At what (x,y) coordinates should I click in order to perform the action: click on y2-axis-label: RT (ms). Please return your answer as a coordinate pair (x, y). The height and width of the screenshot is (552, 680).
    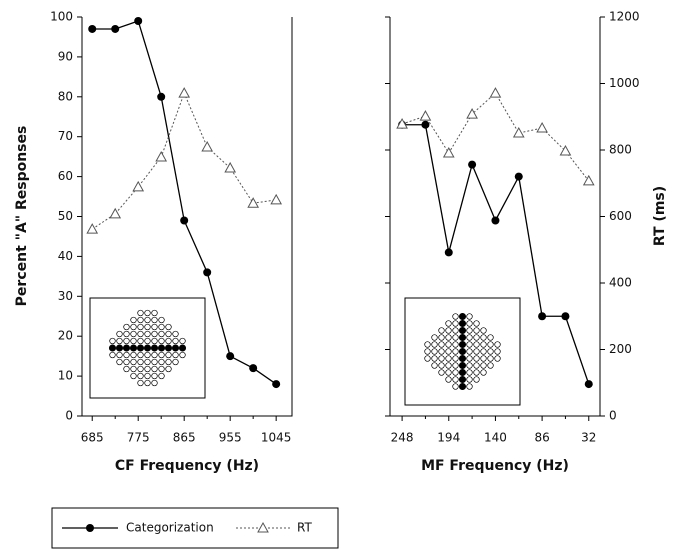
    Looking at the image, I should click on (660, 216).